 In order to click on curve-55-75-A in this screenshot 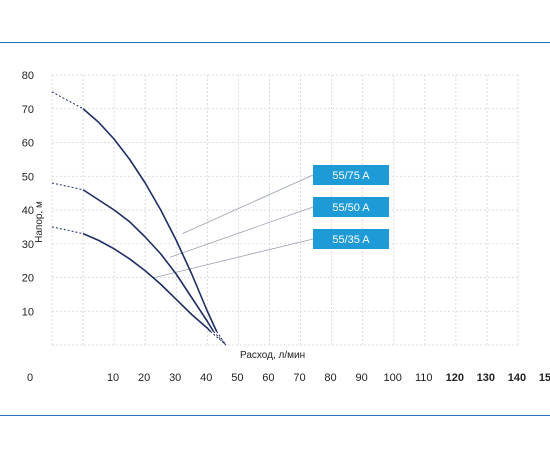, I will do `click(150, 220)`.